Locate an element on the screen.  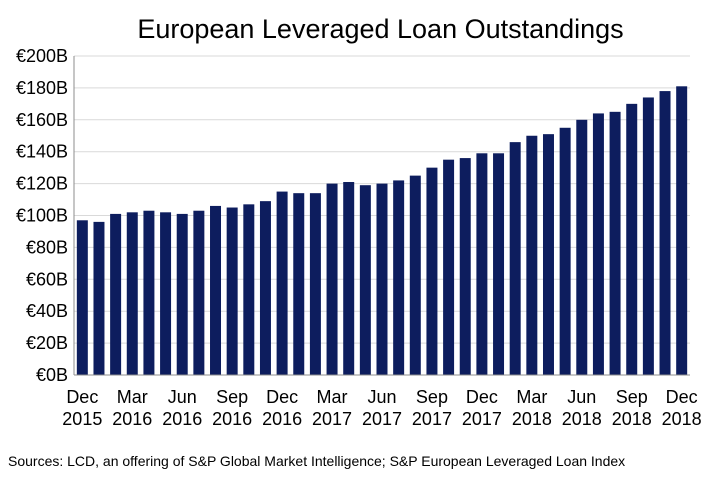
x-tick-label: Dec 2016 is located at coordinates (282, 408).